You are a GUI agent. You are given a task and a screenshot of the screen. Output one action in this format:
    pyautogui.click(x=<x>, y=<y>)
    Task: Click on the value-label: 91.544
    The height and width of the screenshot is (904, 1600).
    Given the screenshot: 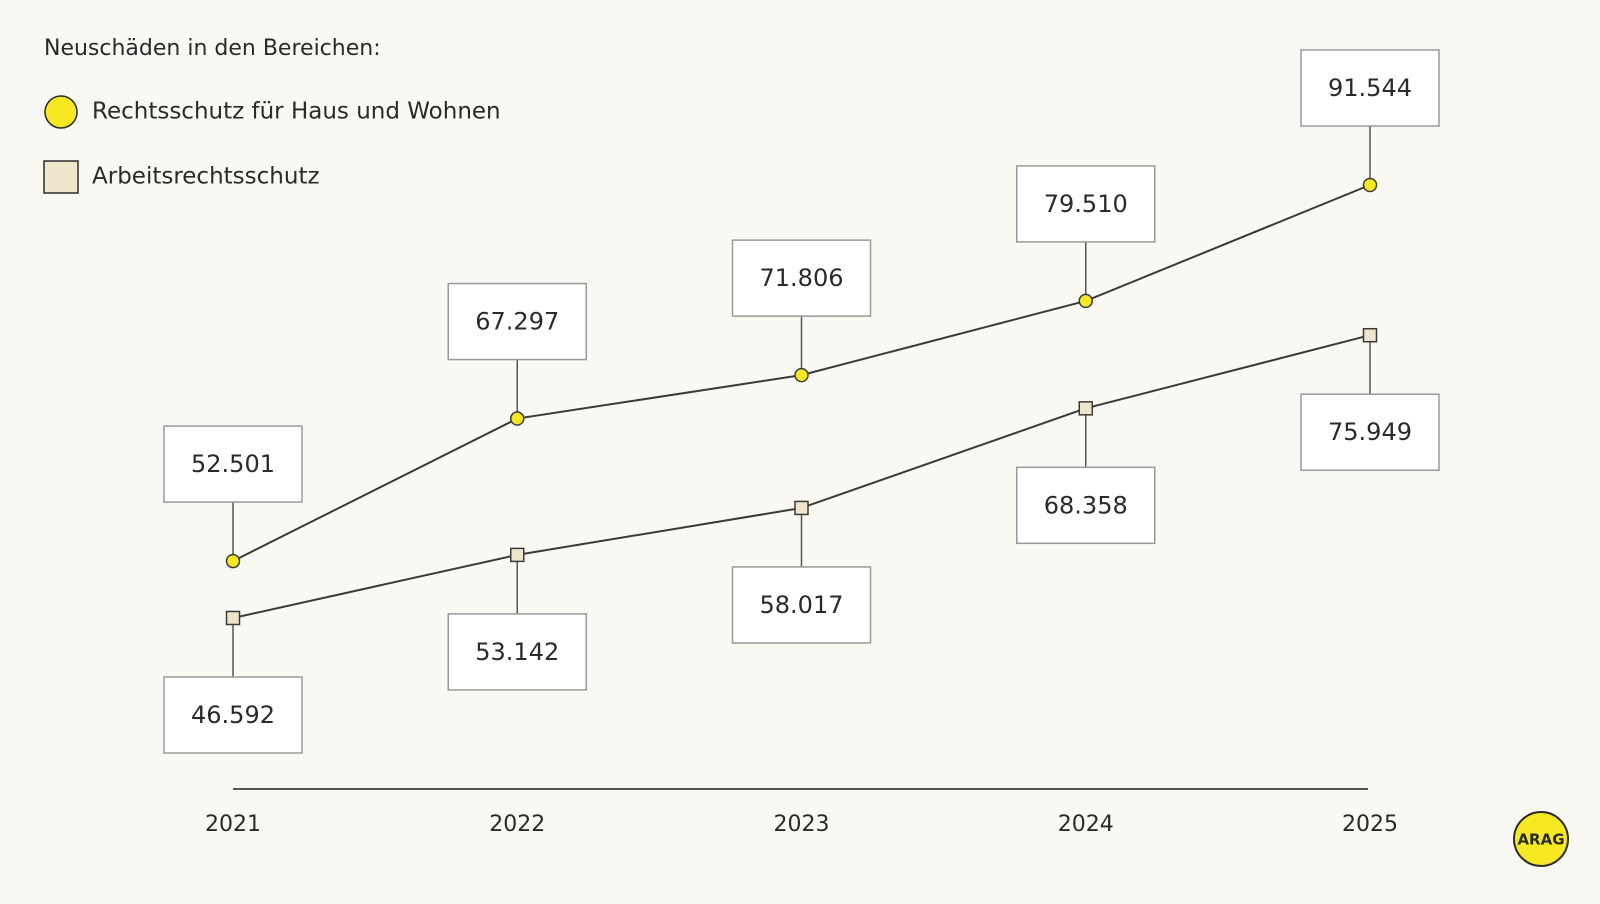 What is the action you would take?
    pyautogui.click(x=1370, y=88)
    